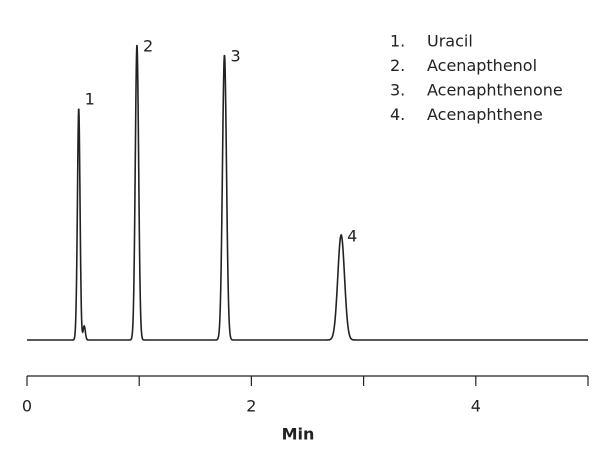  I want to click on peak-label: 3, so click(235, 56).